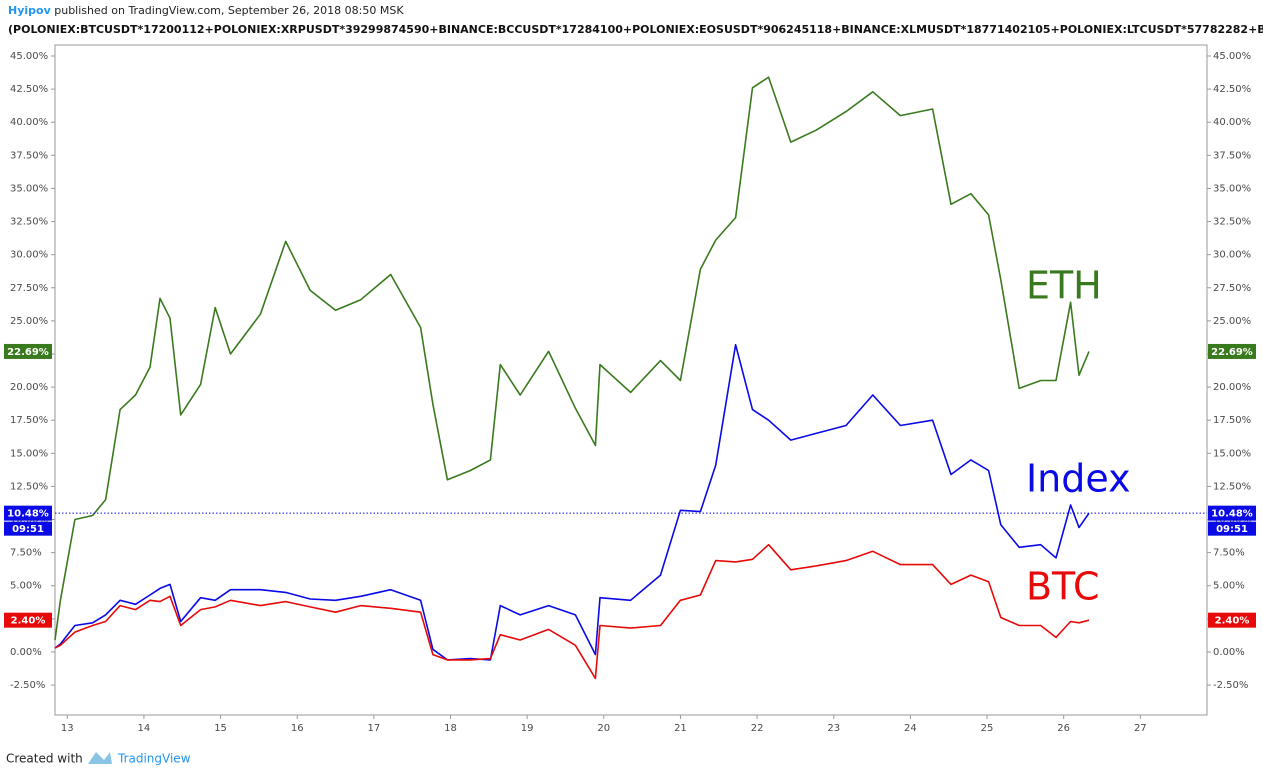 The width and height of the screenshot is (1263, 776). What do you see at coordinates (1232, 321) in the screenshot?
I see `y-tick-label-right: 25.00%` at bounding box center [1232, 321].